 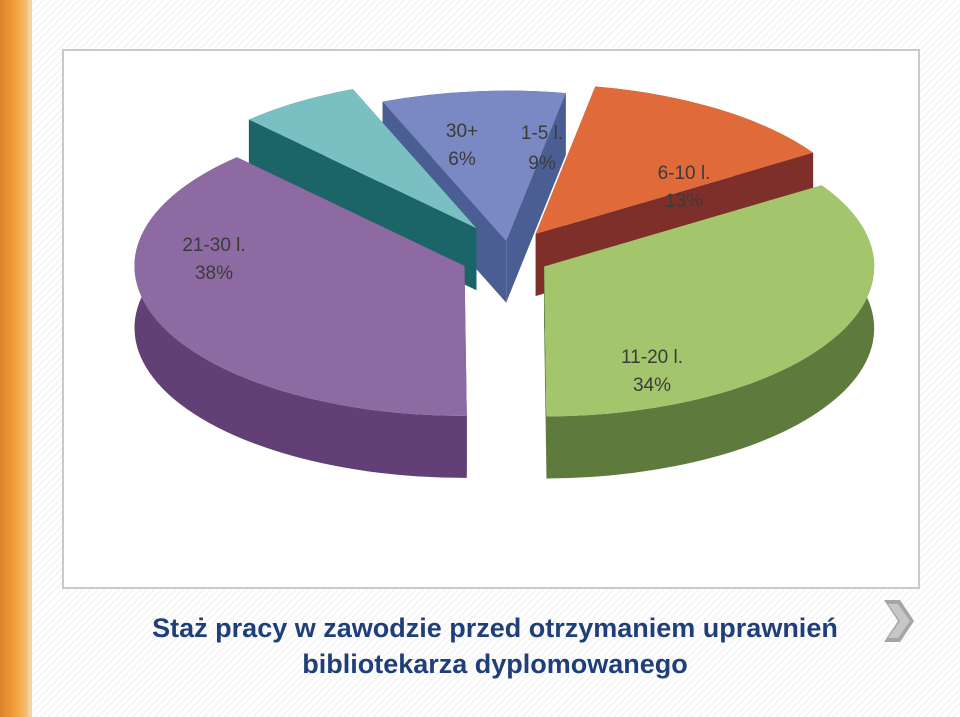 I want to click on pie-slice-6-10-l, so click(x=674, y=191).